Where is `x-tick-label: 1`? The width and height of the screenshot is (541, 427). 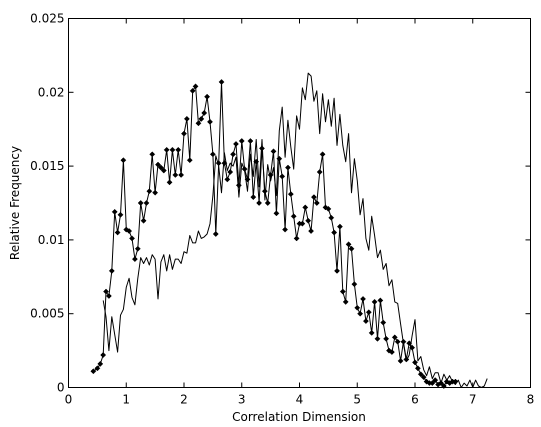 x-tick-label: 1 is located at coordinates (126, 400).